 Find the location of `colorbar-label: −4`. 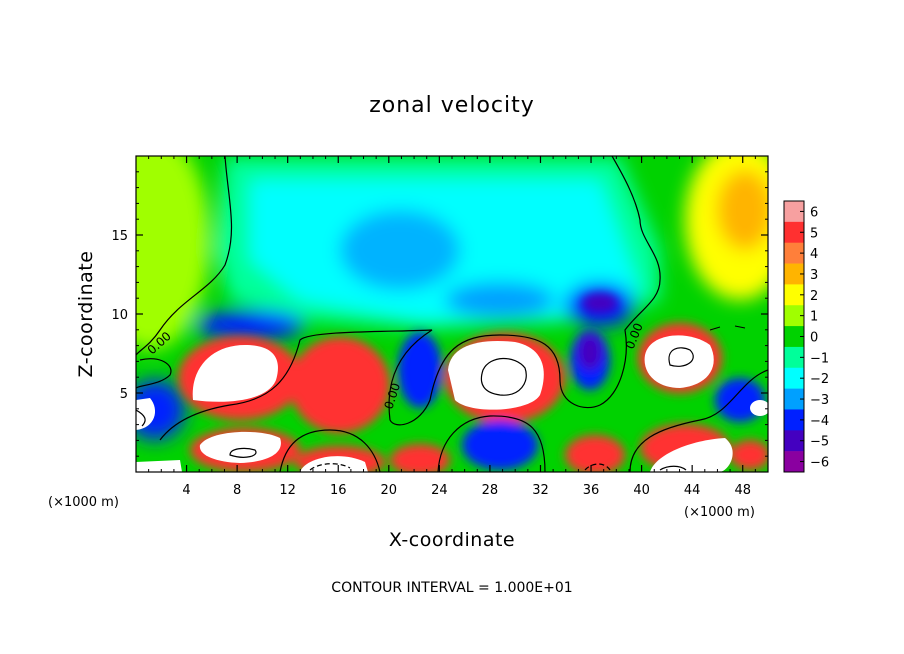

colorbar-label: −4 is located at coordinates (819, 421).